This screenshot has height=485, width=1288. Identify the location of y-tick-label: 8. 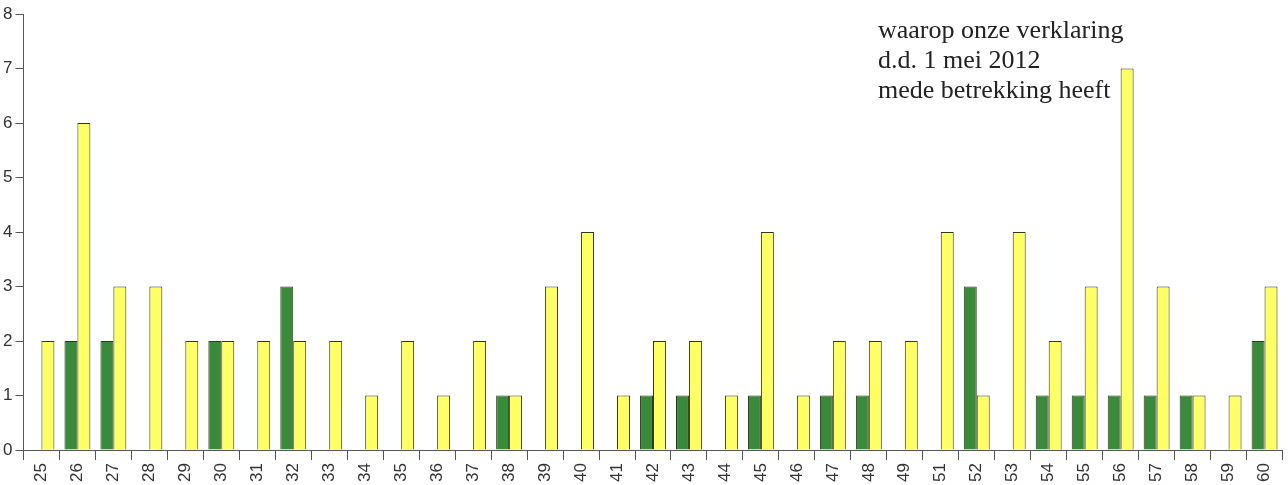
(7, 13).